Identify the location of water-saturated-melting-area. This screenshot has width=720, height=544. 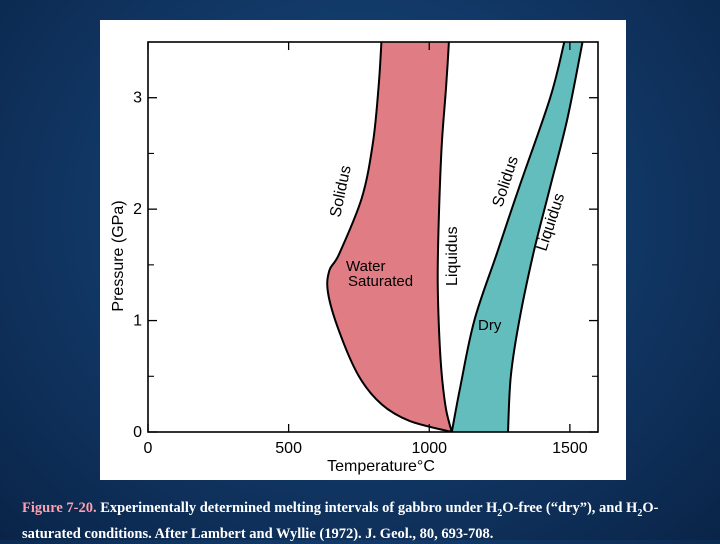
(389, 237).